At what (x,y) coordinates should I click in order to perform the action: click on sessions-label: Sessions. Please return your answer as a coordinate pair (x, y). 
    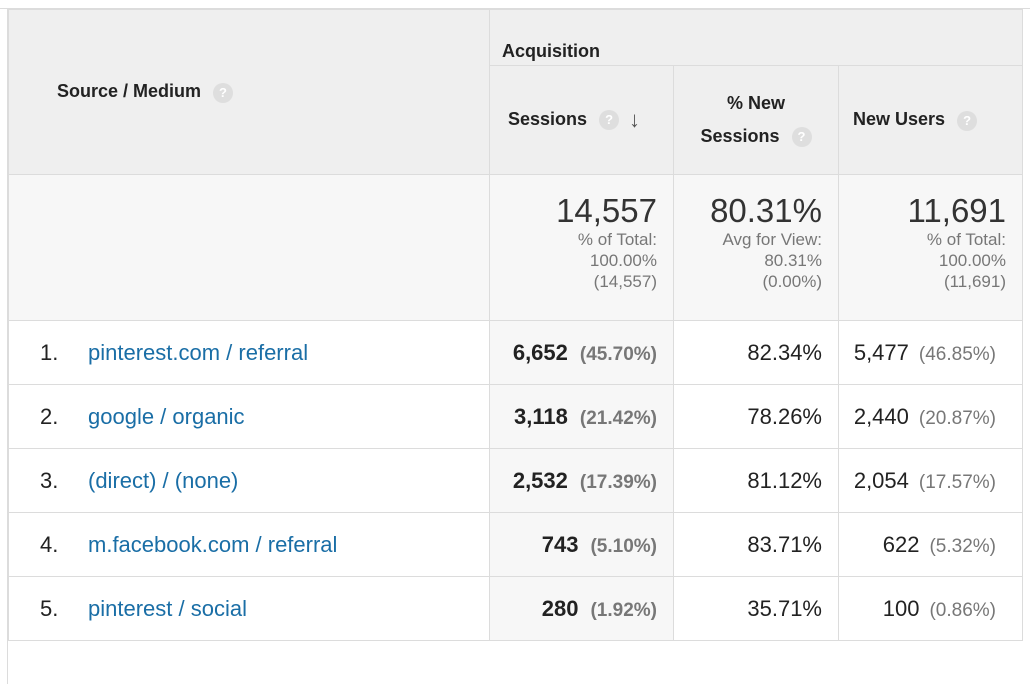
    Looking at the image, I should click on (548, 118).